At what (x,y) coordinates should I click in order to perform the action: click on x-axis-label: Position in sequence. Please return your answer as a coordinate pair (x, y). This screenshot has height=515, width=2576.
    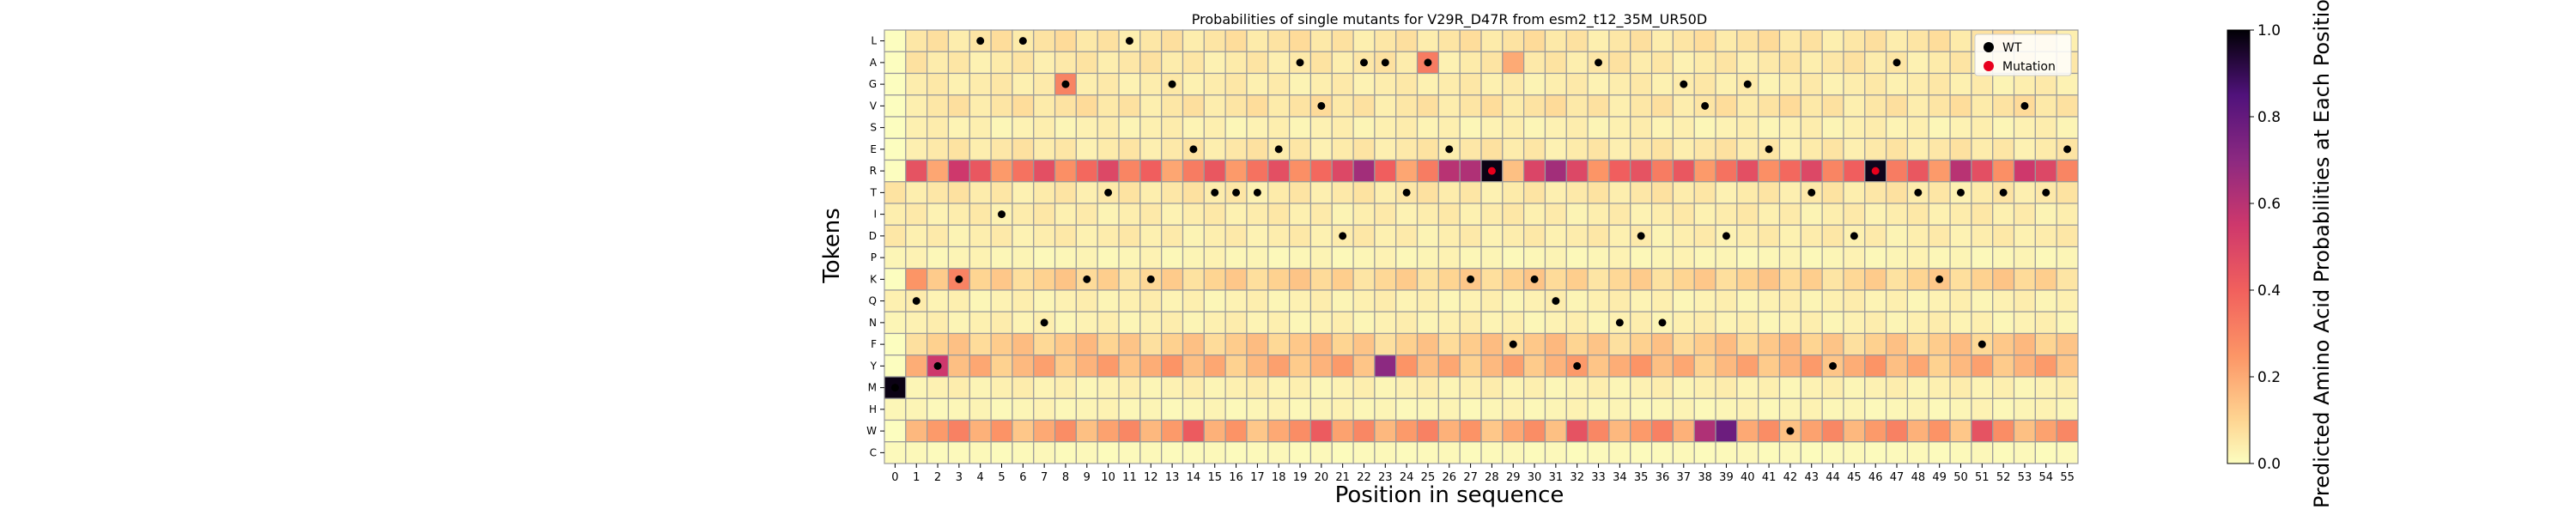
    Looking at the image, I should click on (1449, 495).